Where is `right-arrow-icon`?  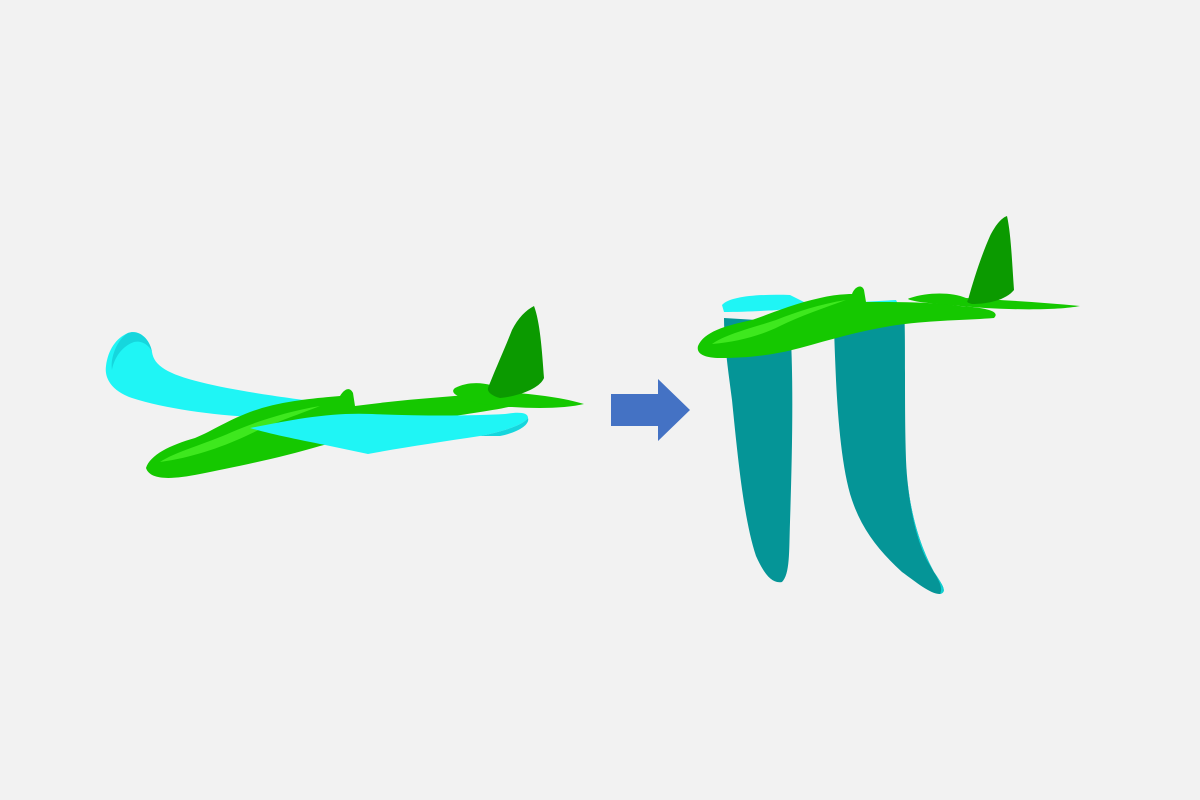
right-arrow-icon is located at coordinates (650, 410).